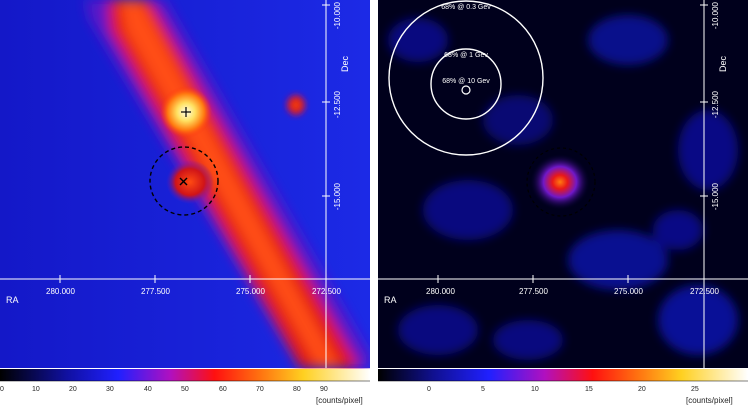  Describe the element at coordinates (563, 375) in the screenshot. I see `residual-colorbar` at that location.